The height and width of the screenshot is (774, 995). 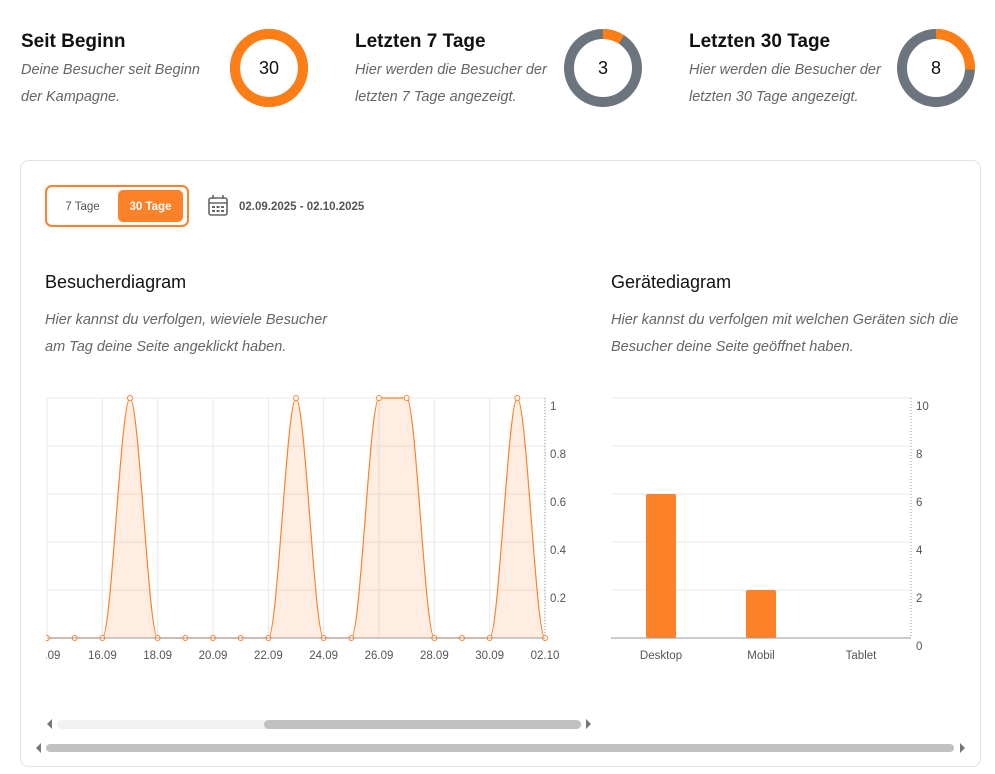 I want to click on x-tick-label: 14.09, so click(x=46, y=656).